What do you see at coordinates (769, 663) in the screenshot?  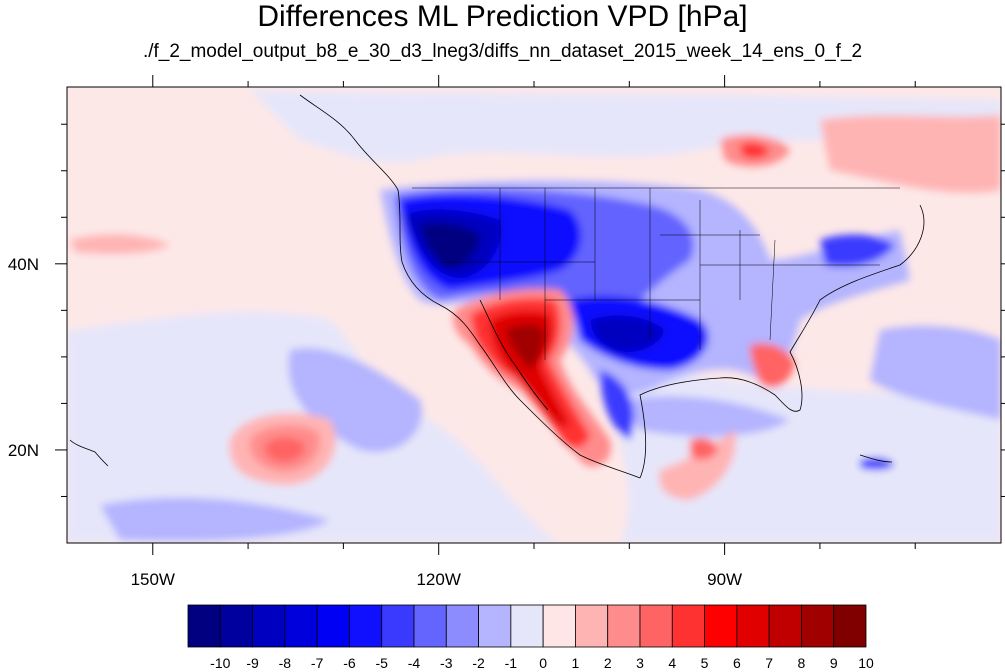 I see `colorbar-label: 7` at bounding box center [769, 663].